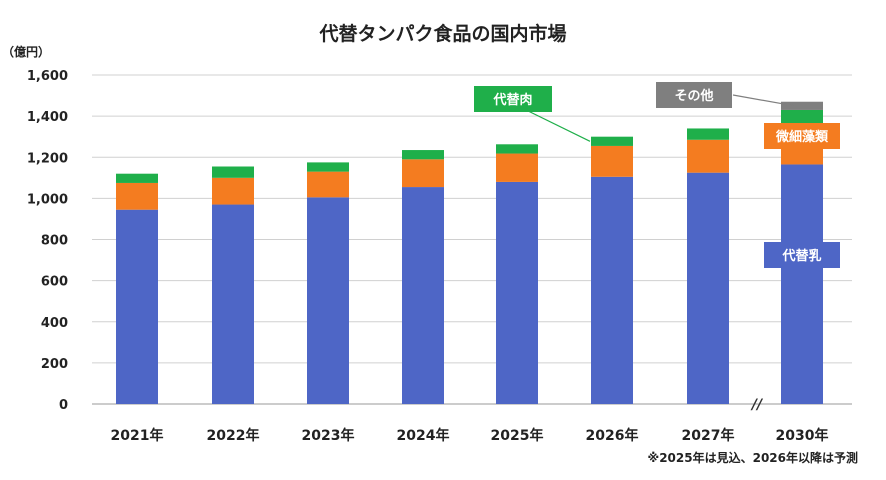 The image size is (886, 480). What do you see at coordinates (54, 241) in the screenshot?
I see `y-tick-label: 800` at bounding box center [54, 241].